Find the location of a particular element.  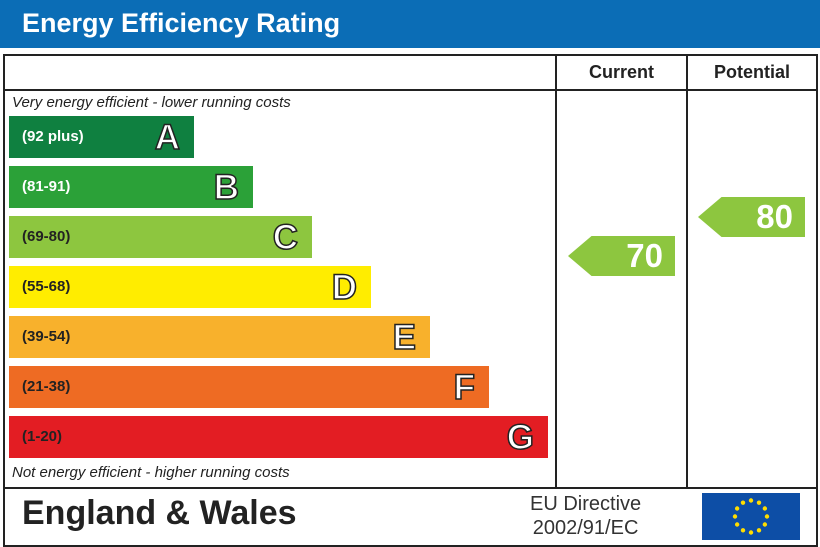

directive-line-1: EU Directive is located at coordinates (586, 504).